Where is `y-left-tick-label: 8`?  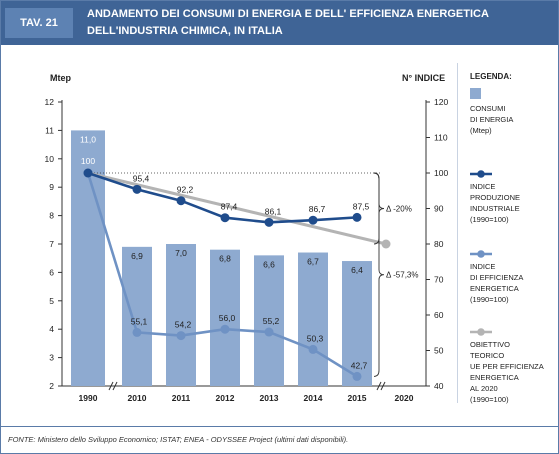 y-left-tick-label: 8 is located at coordinates (51, 216).